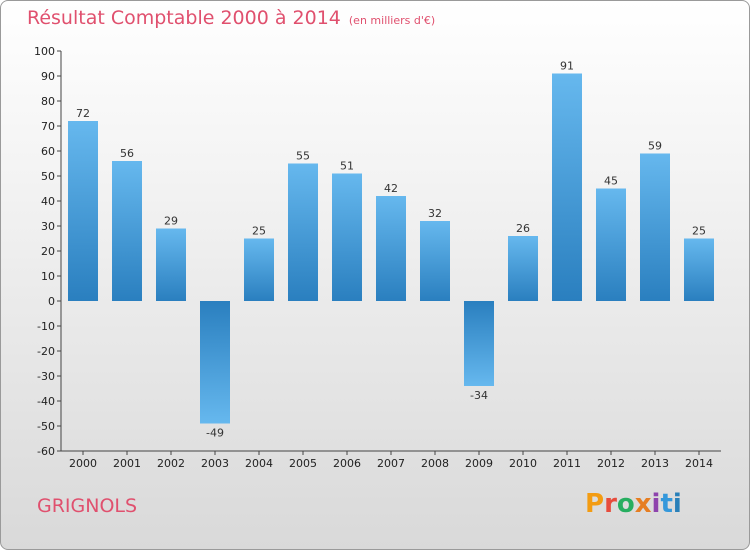 This screenshot has height=550, width=750. I want to click on bar-2003, so click(215, 362).